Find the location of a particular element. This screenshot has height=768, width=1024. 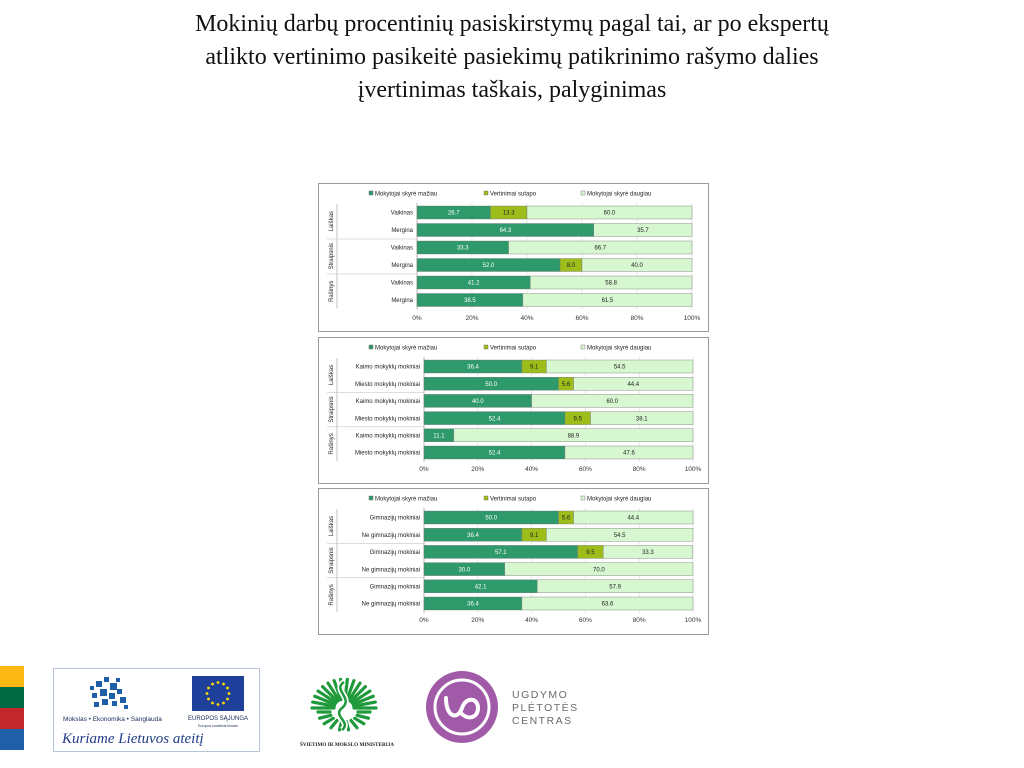

ministry-emblem: ŠVIETIMO IR MOKSLO MINISTERIJA is located at coordinates (347, 712).